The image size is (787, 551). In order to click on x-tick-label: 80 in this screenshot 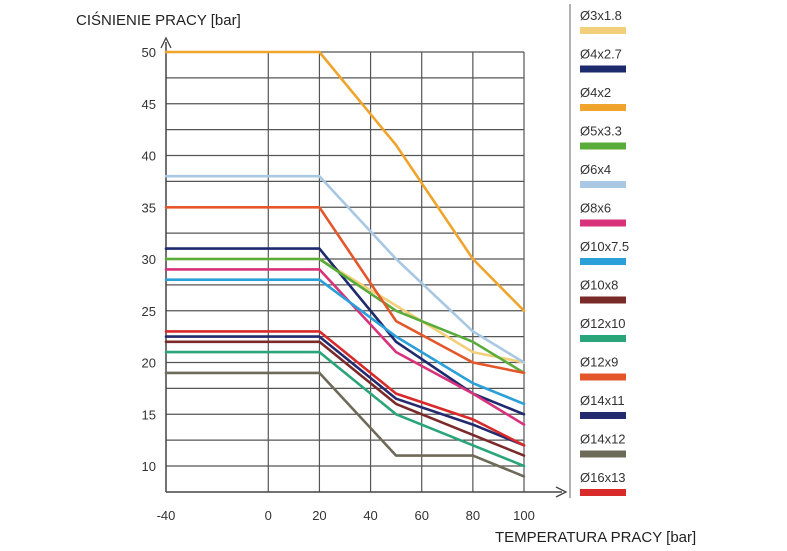, I will do `click(473, 515)`.